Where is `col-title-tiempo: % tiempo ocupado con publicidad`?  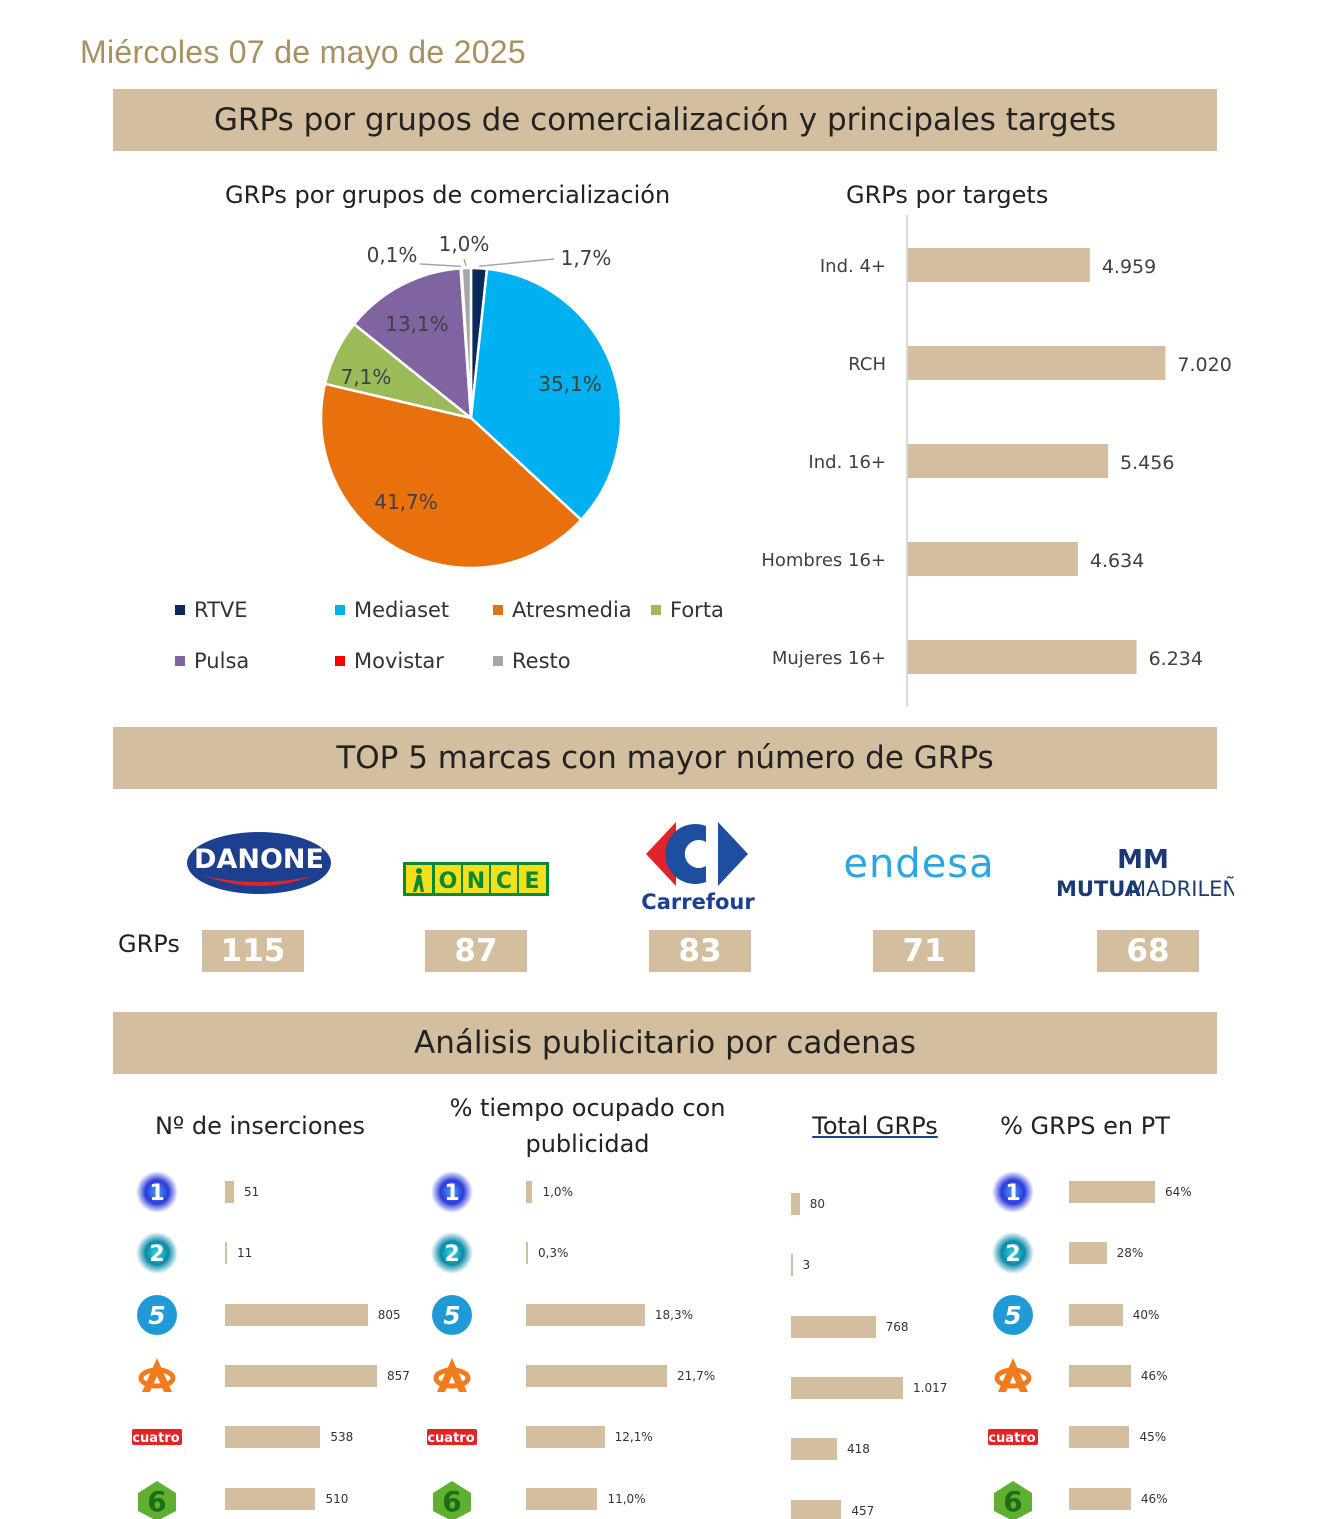
col-title-tiempo: % tiempo ocupado con publicidad is located at coordinates (587, 1126).